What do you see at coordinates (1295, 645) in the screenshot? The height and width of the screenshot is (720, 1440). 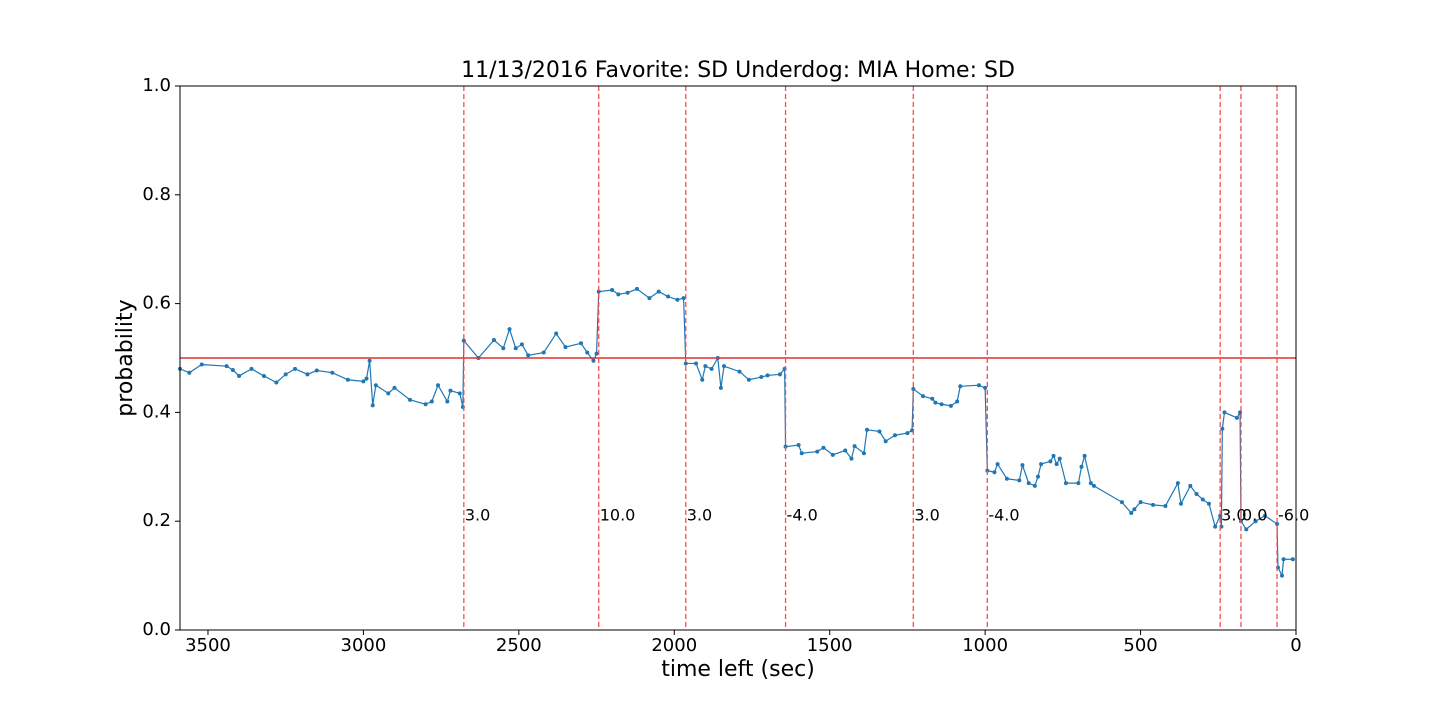 I see `x-tick-label: 0` at bounding box center [1295, 645].